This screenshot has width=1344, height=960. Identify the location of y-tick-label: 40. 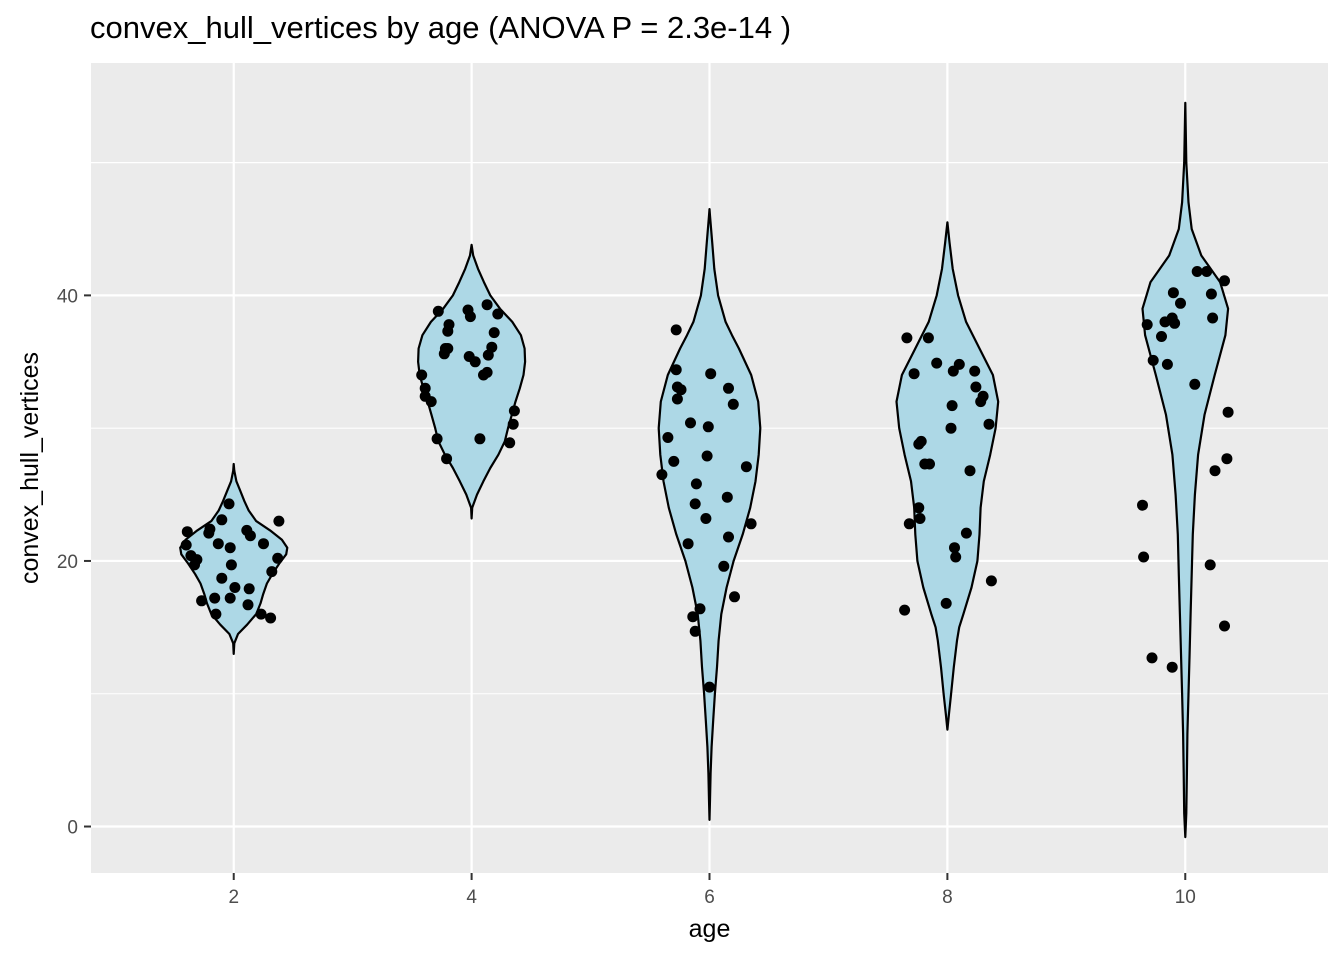
(67, 296).